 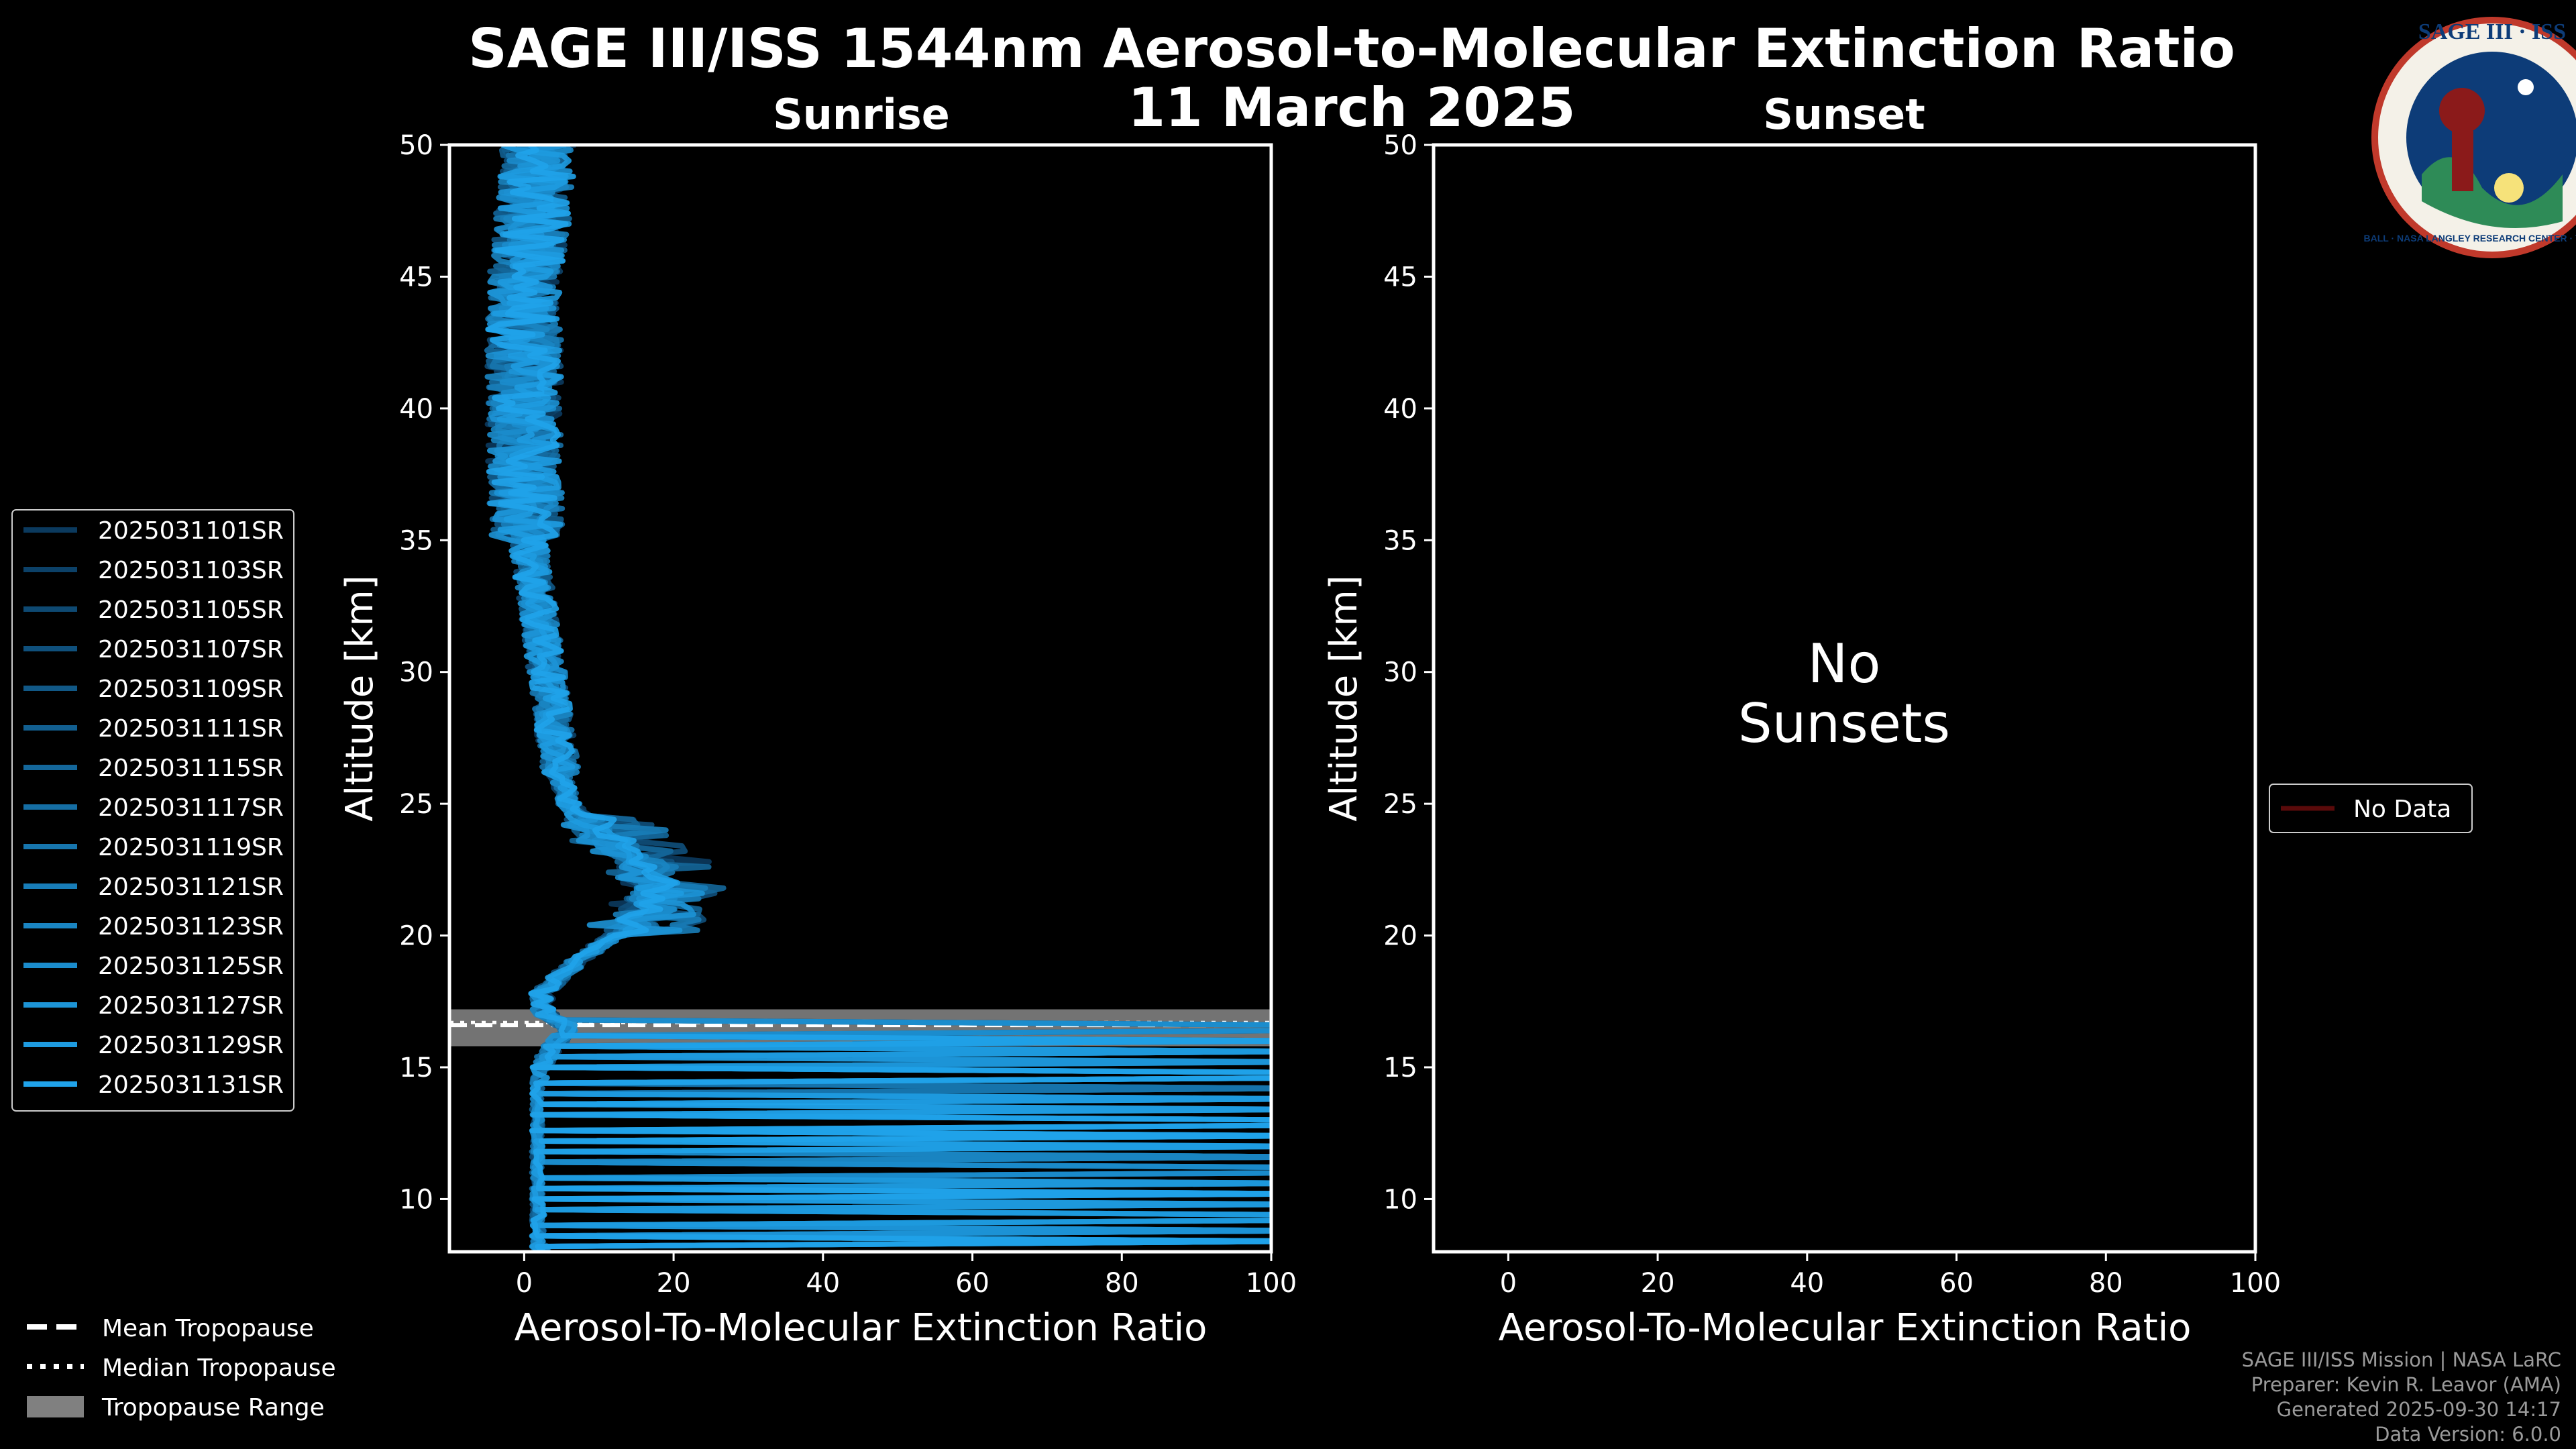 What do you see at coordinates (416, 277) in the screenshot?
I see `sunrise-ytick-label: 45` at bounding box center [416, 277].